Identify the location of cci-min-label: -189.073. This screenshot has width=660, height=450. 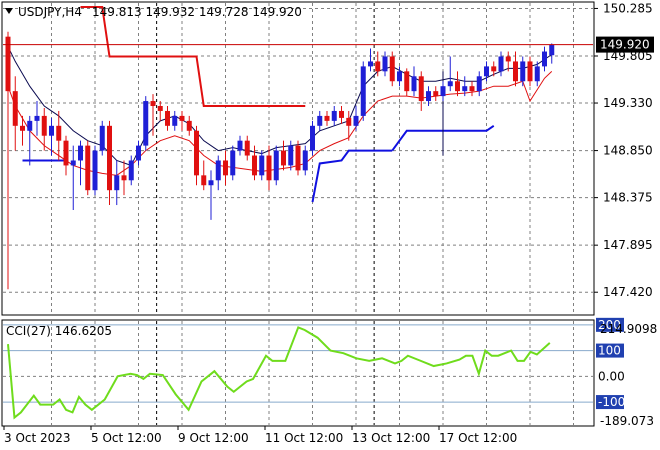
(627, 421).